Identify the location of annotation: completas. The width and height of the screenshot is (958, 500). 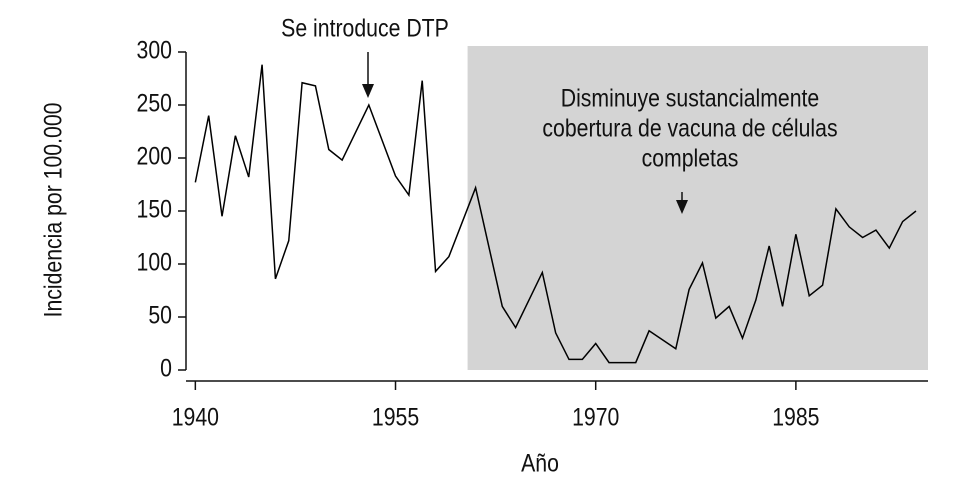
(690, 158).